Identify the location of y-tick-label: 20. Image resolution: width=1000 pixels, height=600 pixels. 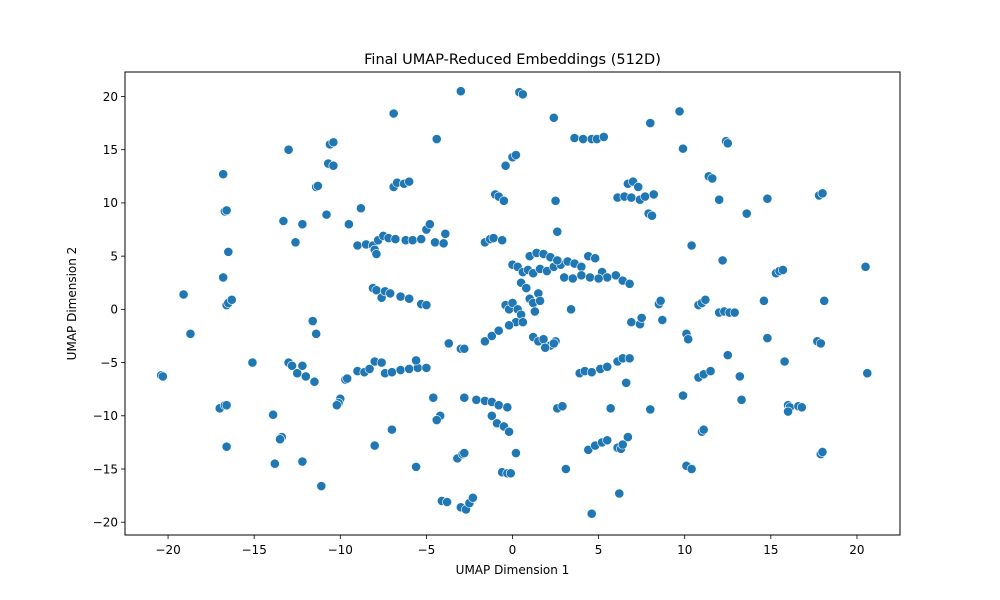
(110, 97).